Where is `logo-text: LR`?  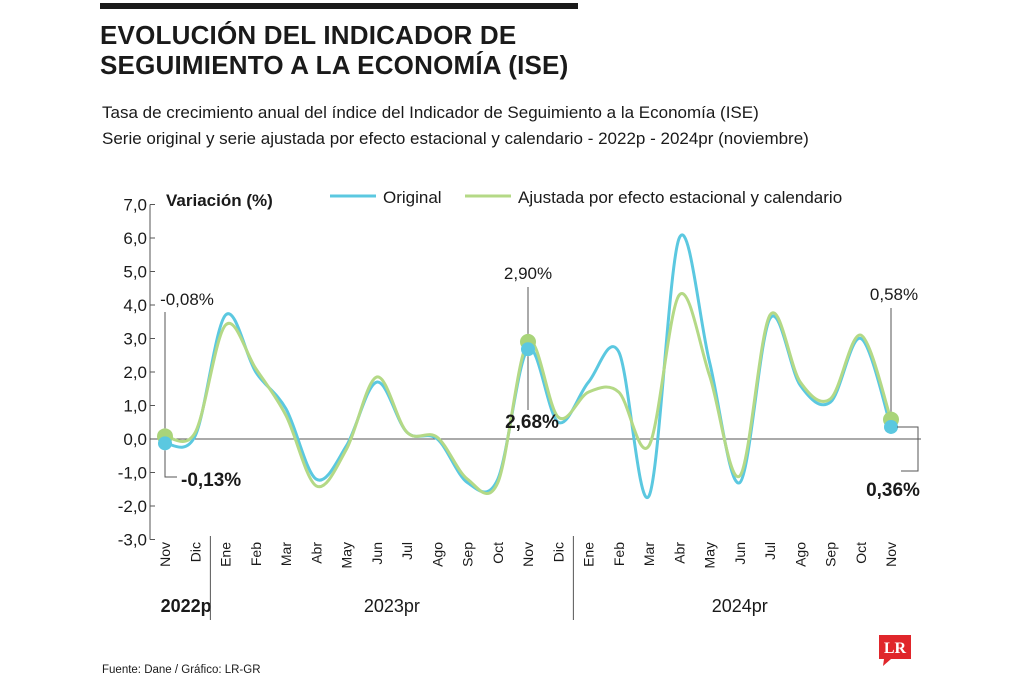
logo-text: LR is located at coordinates (895, 648).